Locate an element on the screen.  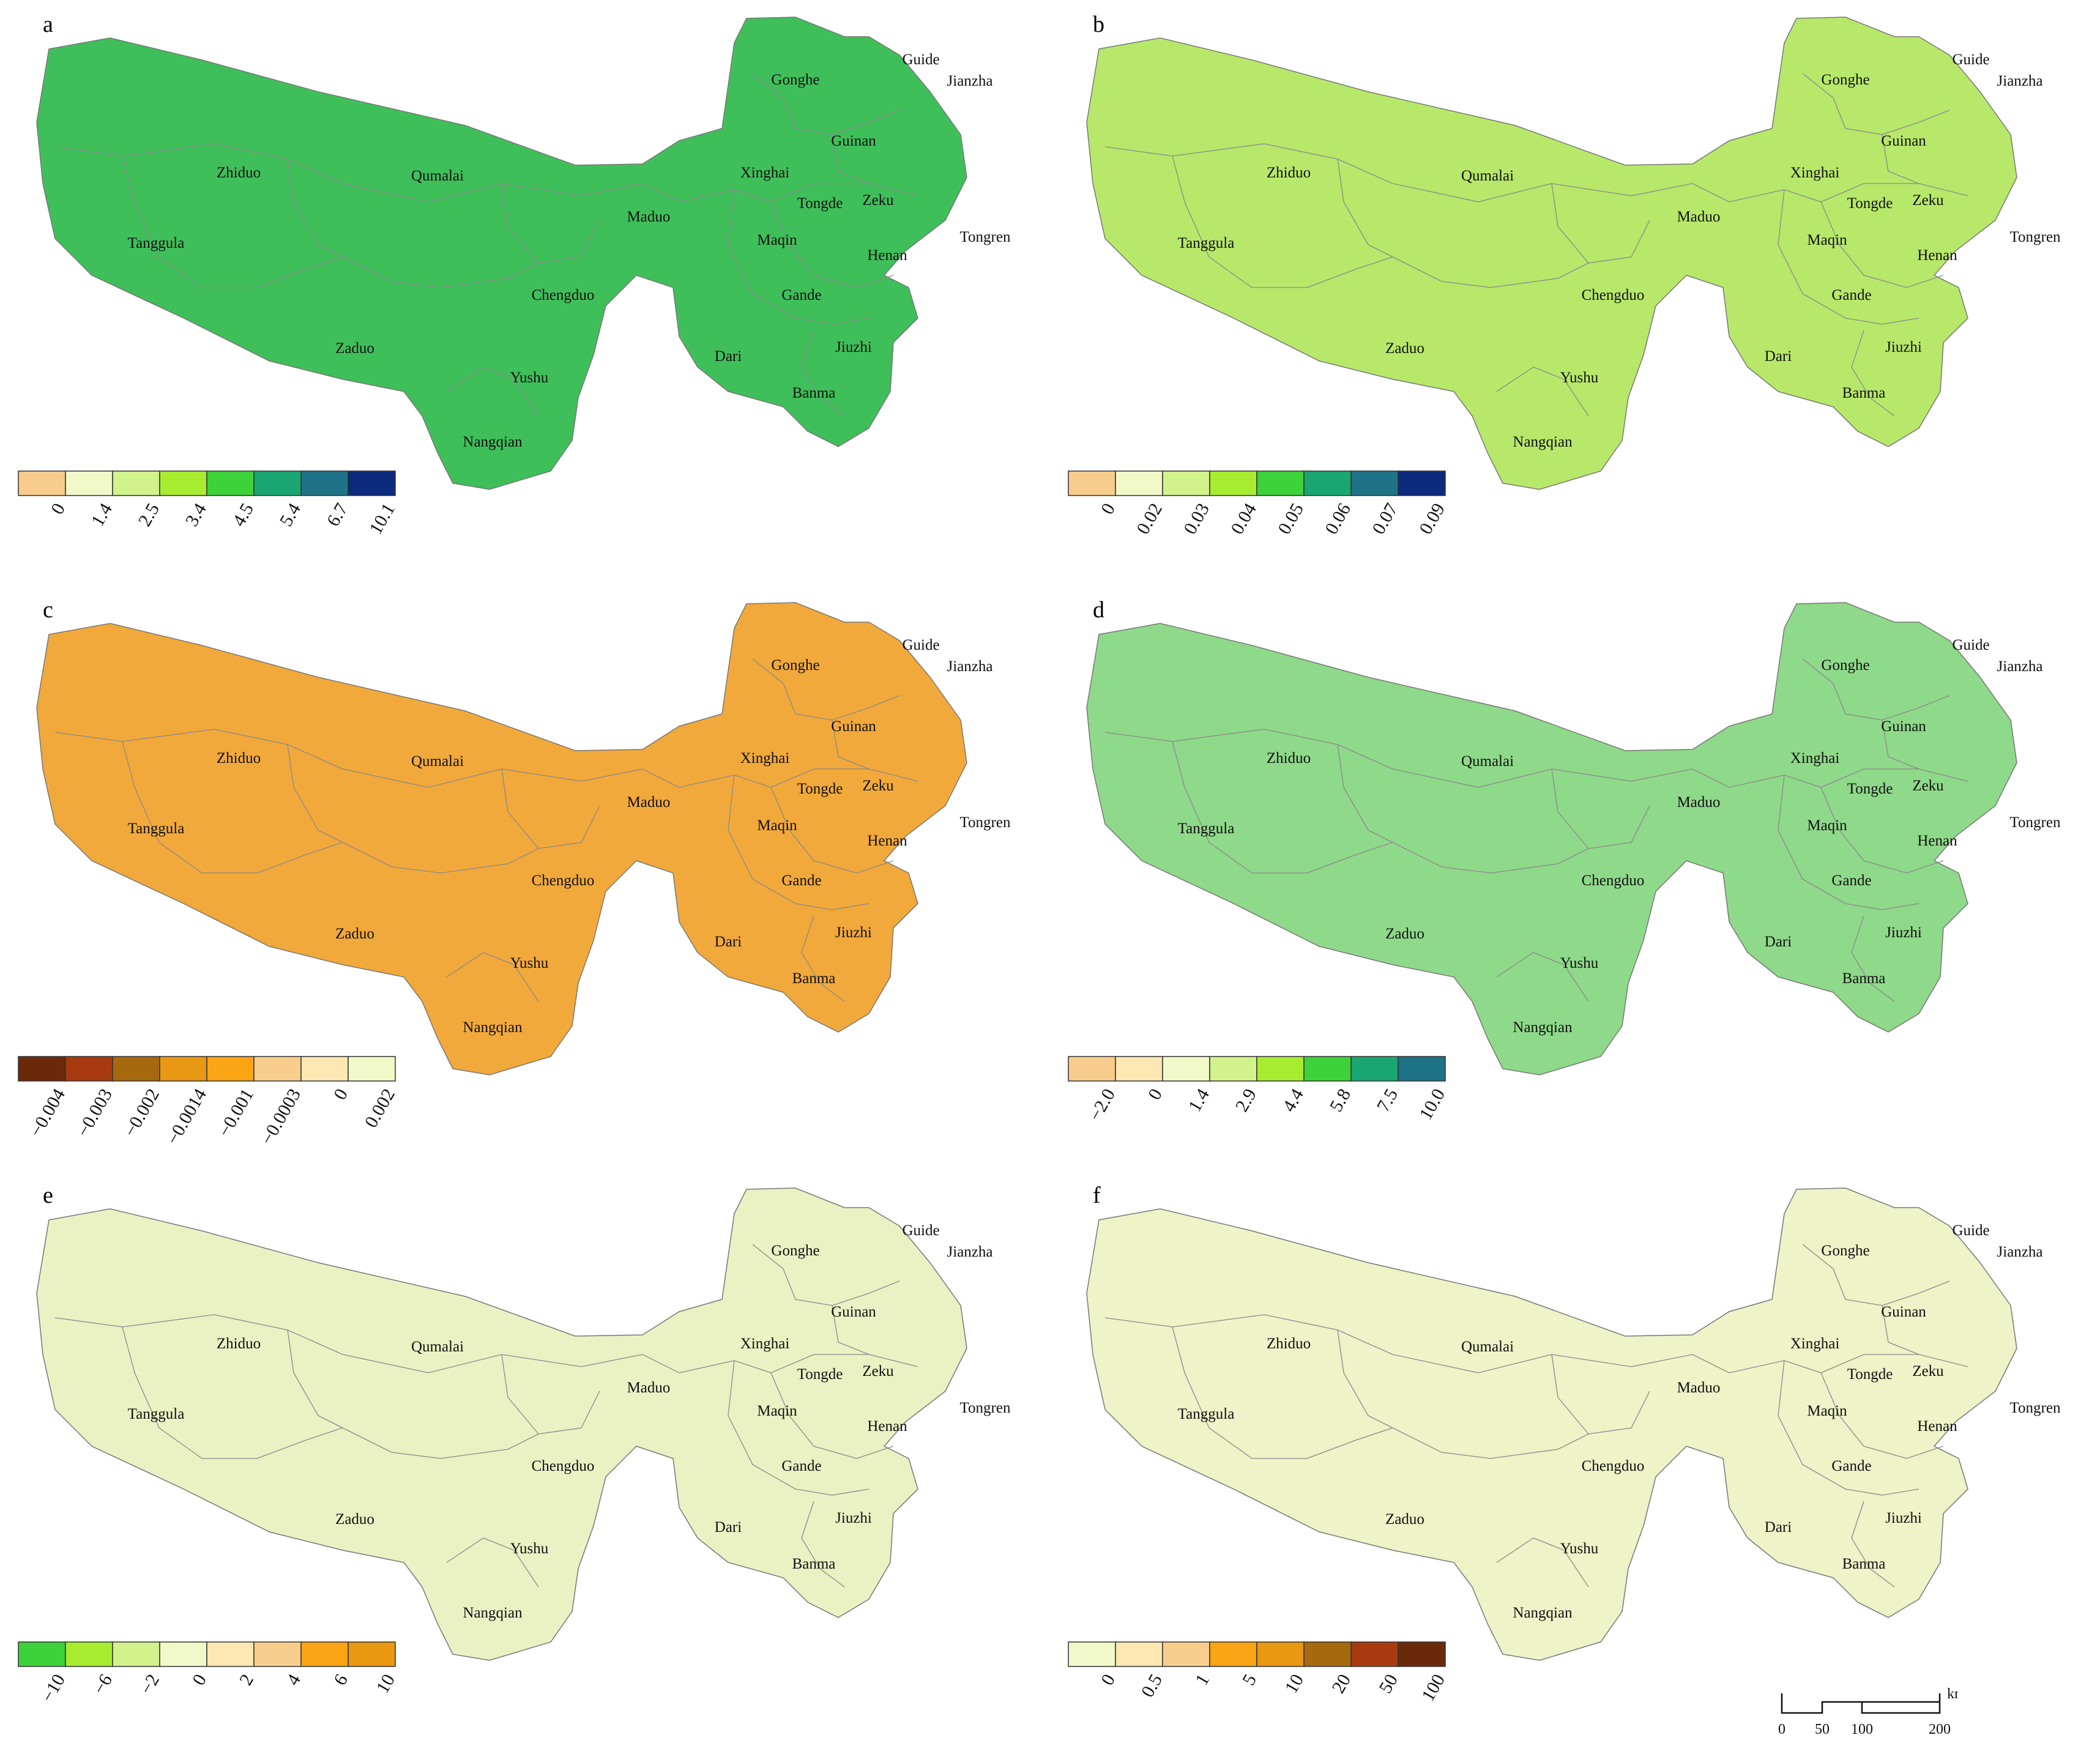
scale-tick-50: 50 is located at coordinates (1822, 1729).